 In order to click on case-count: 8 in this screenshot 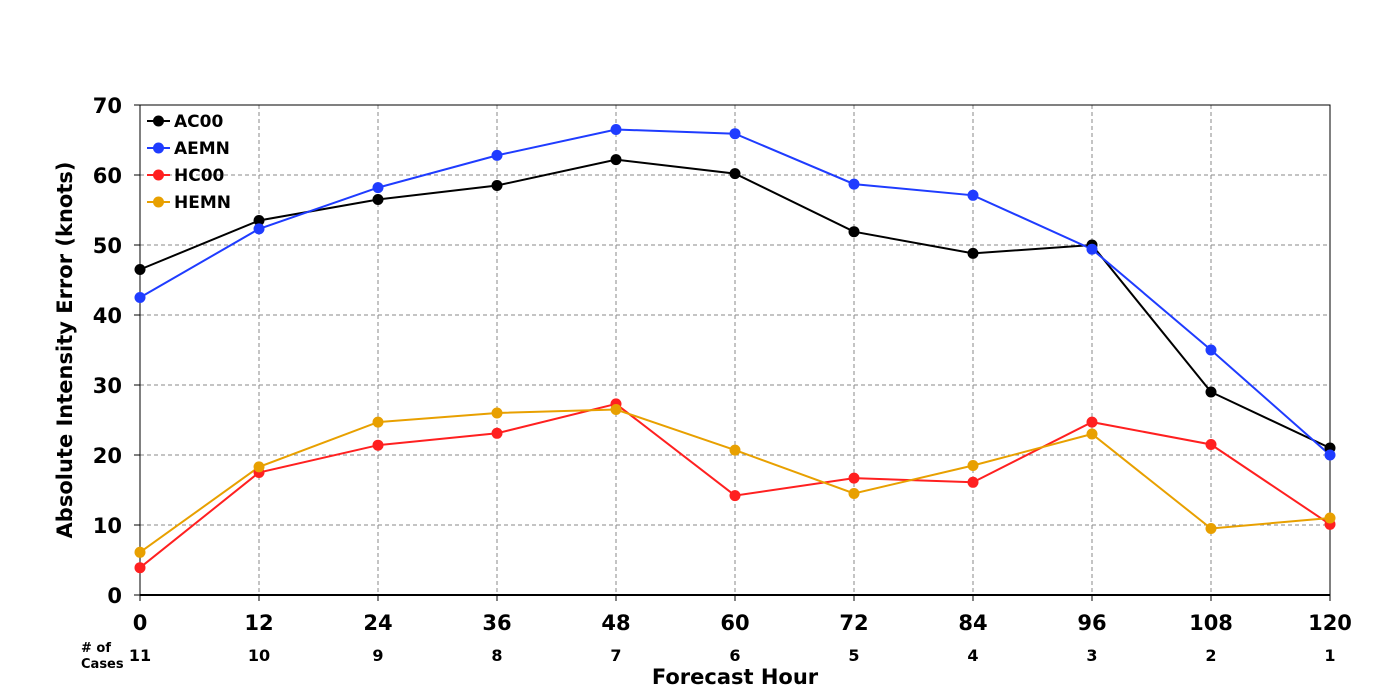, I will do `click(496, 655)`.